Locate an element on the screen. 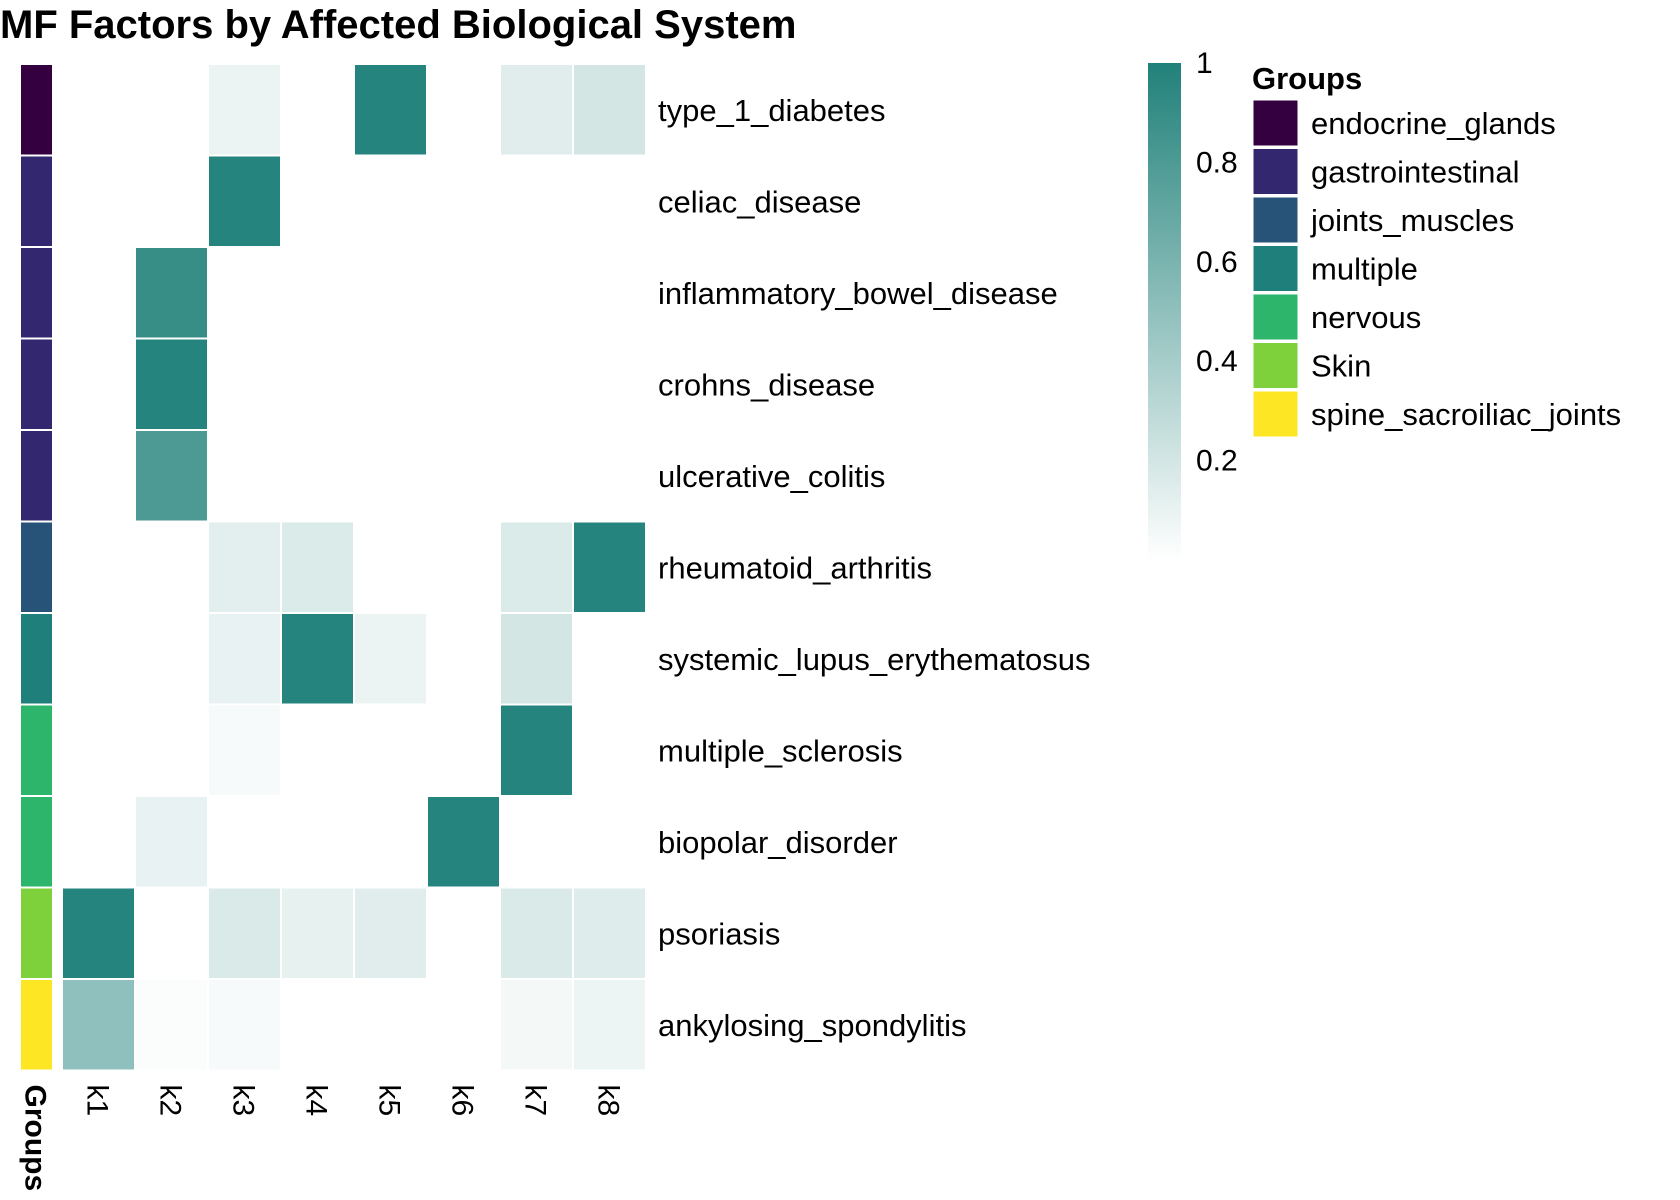  row-label: inflammatory_bowel_disease is located at coordinates (858, 293).